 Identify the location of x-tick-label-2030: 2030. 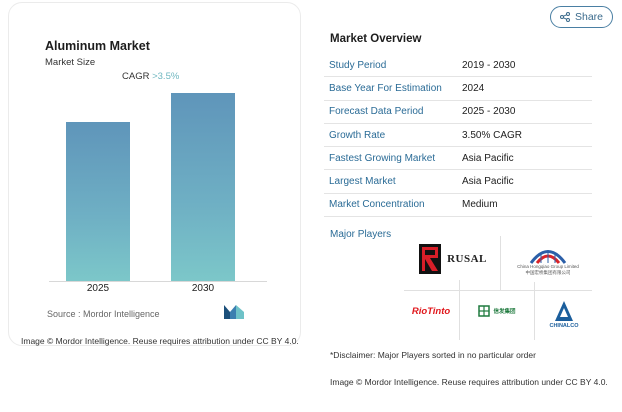
(203, 288).